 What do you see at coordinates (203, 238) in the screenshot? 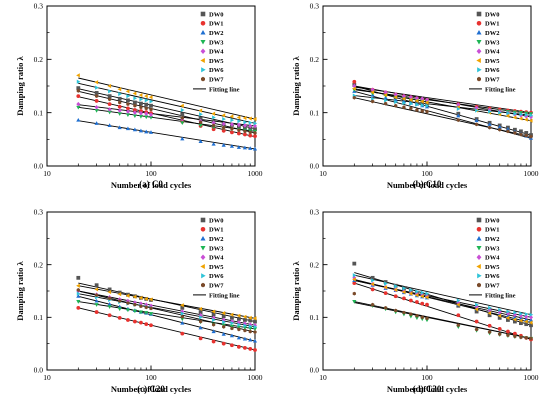
I see `legend-marker-dw2` at bounding box center [203, 238].